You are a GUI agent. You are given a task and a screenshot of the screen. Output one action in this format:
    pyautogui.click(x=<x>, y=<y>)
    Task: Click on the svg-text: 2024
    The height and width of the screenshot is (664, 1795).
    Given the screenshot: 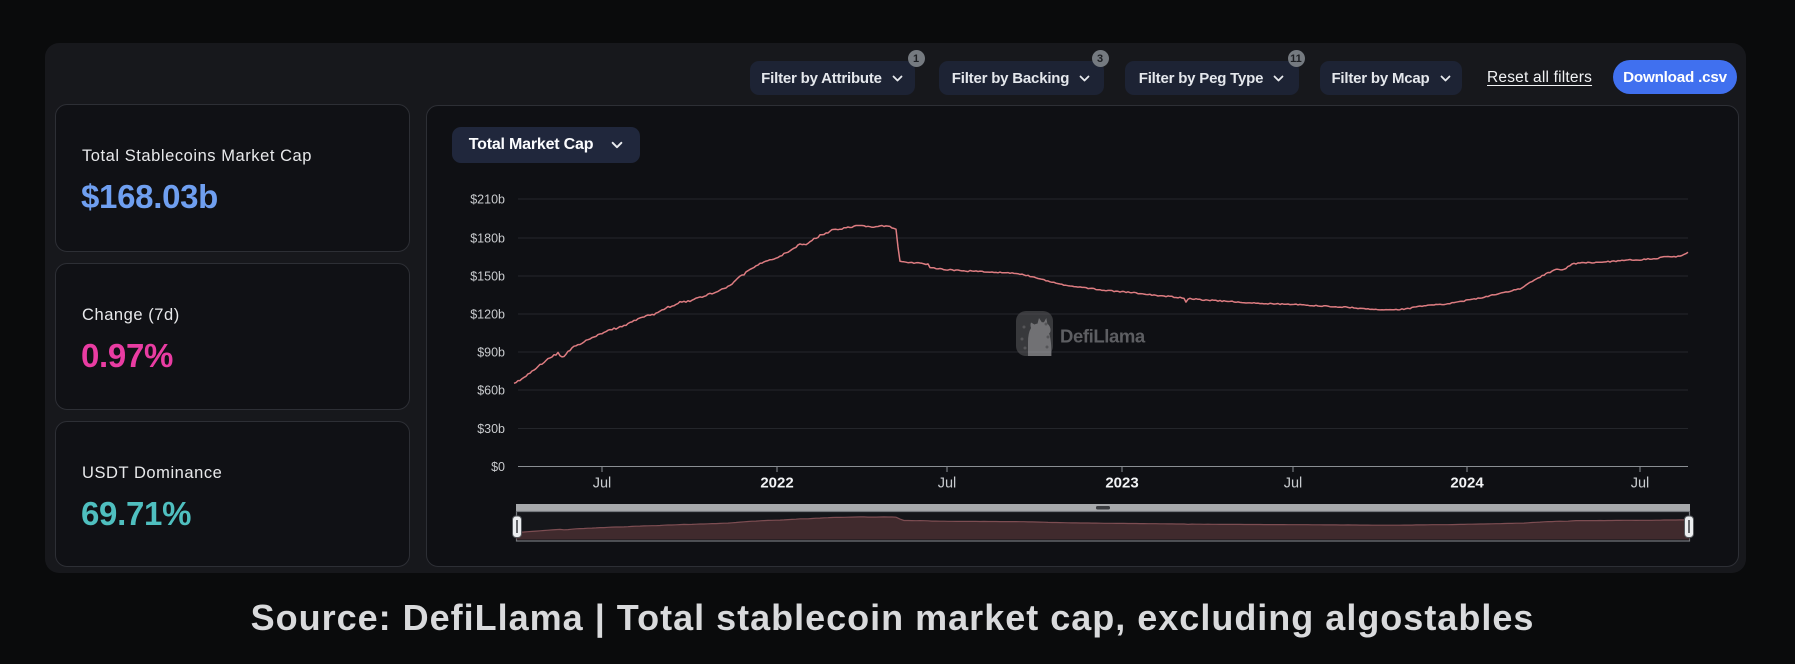 What is the action you would take?
    pyautogui.click(x=1467, y=483)
    